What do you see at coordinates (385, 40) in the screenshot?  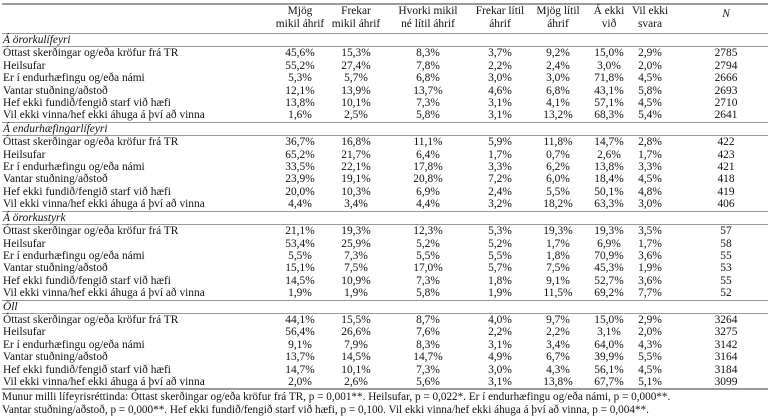 I see `section-title: Á örorkulífeyri` at bounding box center [385, 40].